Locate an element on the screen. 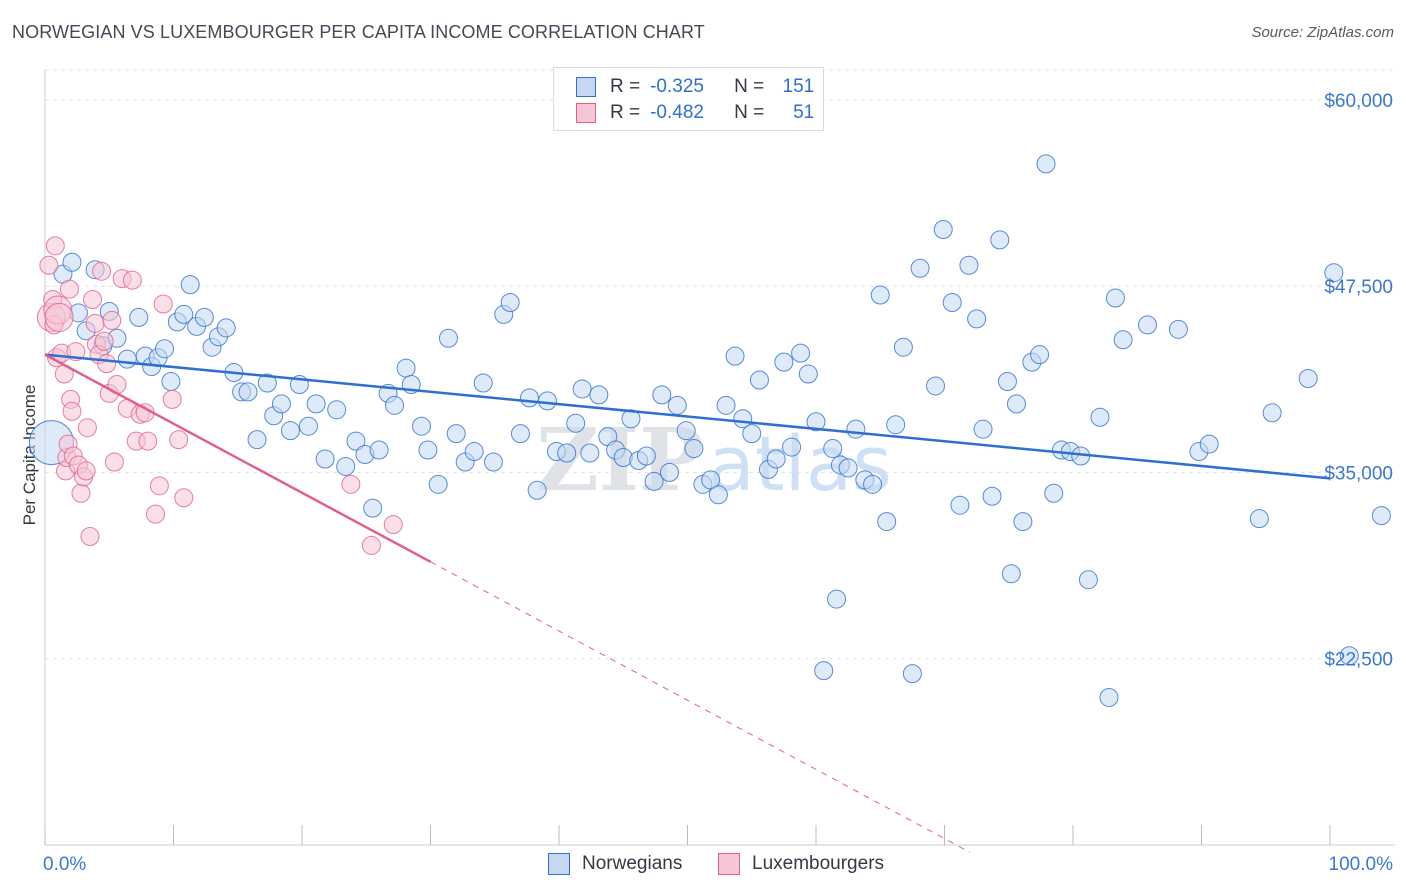 The height and width of the screenshot is (892, 1406). legend-row-norwegians: R = -0.325 N = 151 is located at coordinates (695, 87).